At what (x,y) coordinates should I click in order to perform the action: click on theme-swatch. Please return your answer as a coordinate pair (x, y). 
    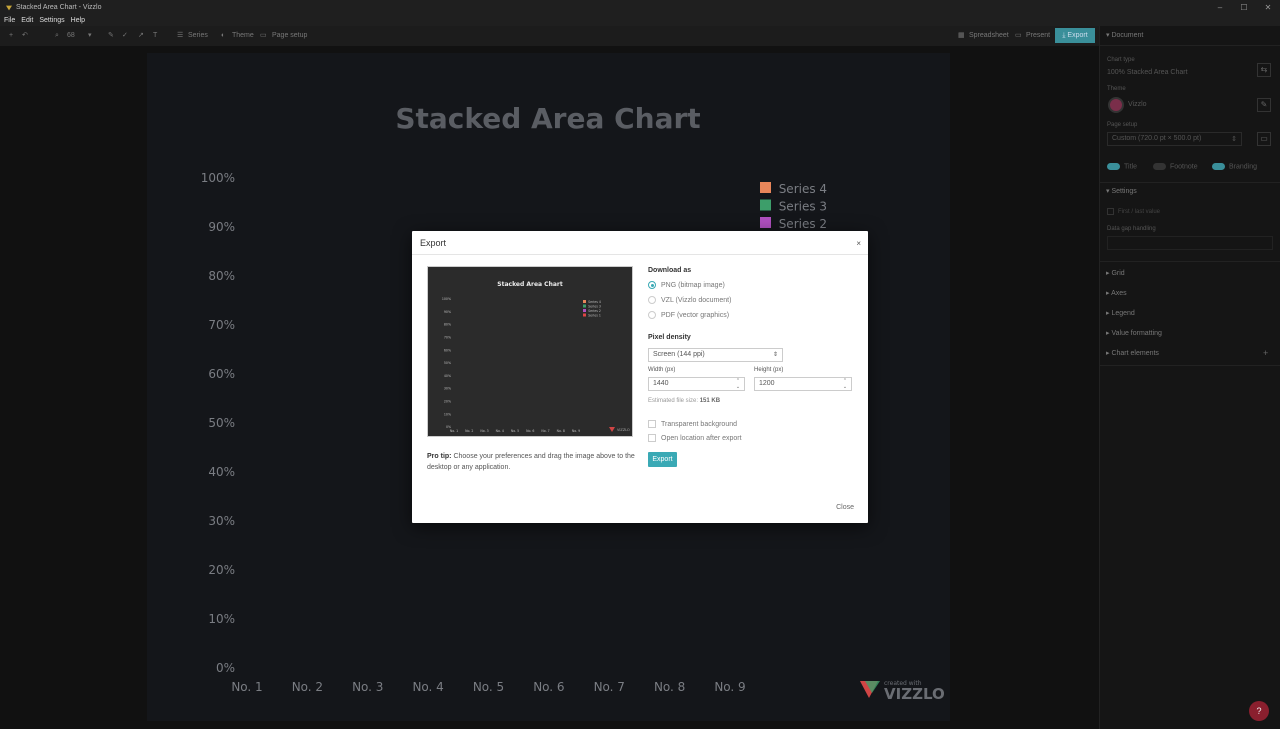
    Looking at the image, I should click on (1116, 105).